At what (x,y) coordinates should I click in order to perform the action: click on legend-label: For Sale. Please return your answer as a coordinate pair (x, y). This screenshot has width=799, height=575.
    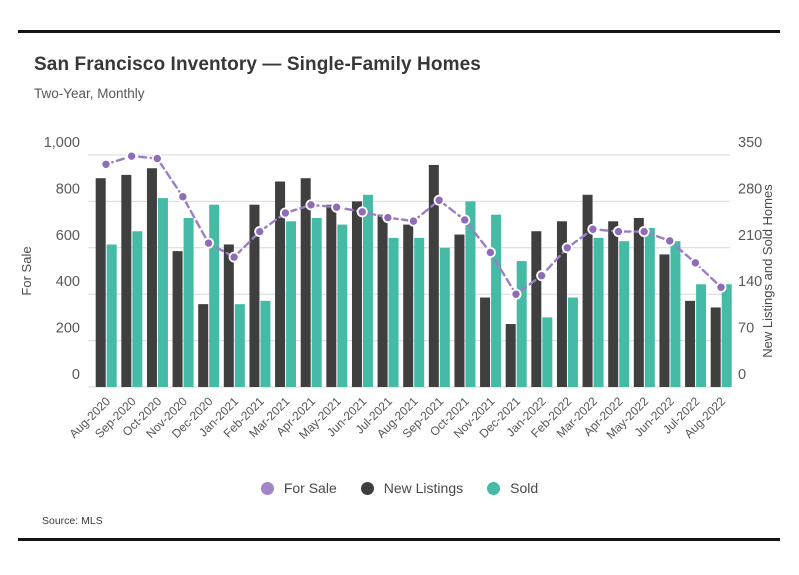
    Looking at the image, I should click on (310, 488).